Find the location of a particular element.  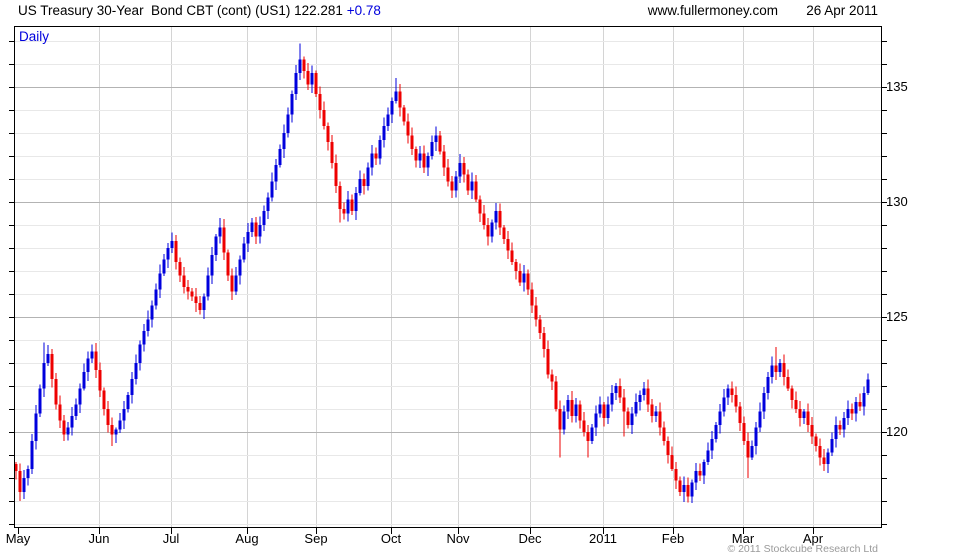

y-axis-label-120: 120 is located at coordinates (897, 431).